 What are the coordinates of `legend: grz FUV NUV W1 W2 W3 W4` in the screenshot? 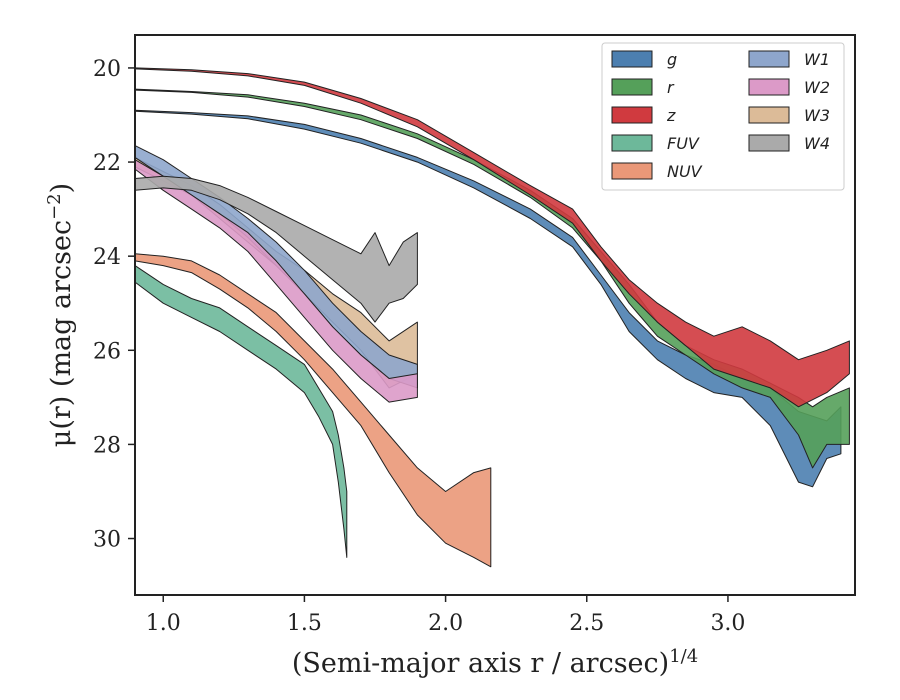 It's located at (723, 116).